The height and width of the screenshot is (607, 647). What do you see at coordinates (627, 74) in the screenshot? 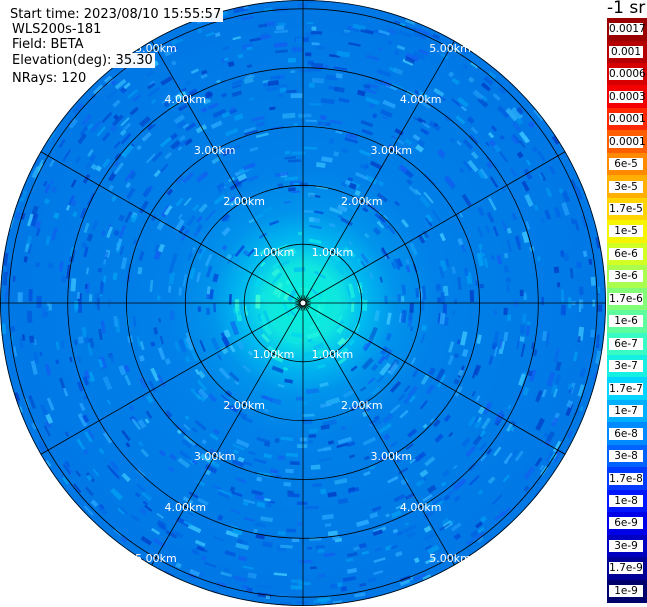
I see `colorbar-label: 0.0006` at bounding box center [627, 74].